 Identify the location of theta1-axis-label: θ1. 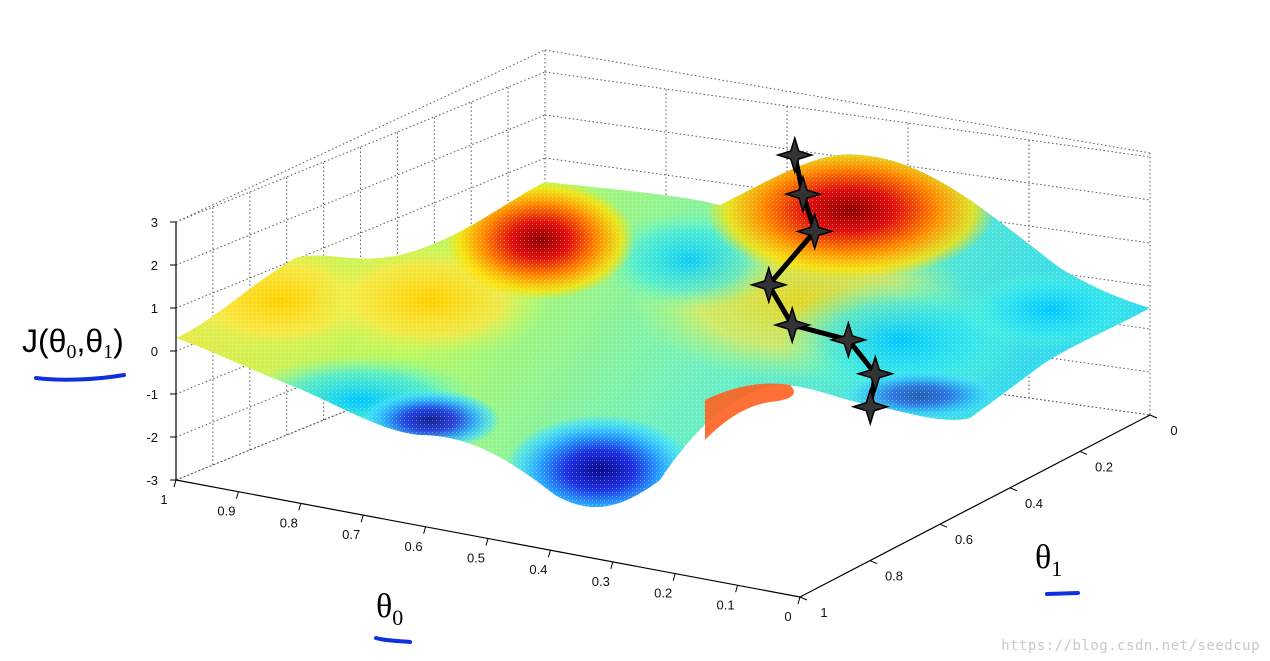
(1057, 567).